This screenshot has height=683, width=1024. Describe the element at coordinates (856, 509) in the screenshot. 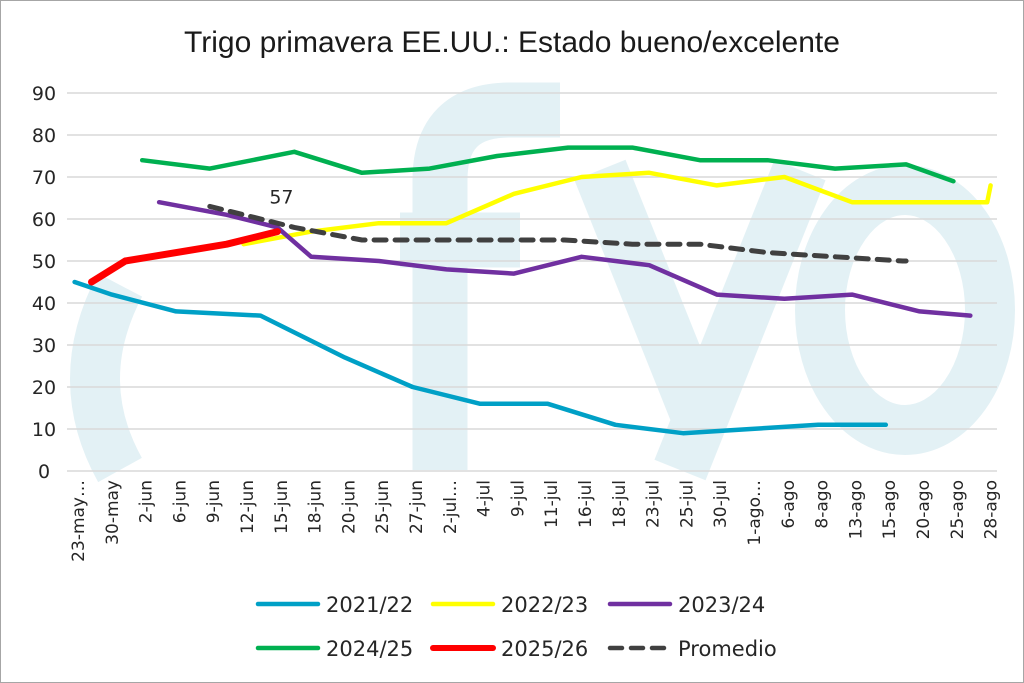

I see `x-tick-label: 13-ago` at that location.